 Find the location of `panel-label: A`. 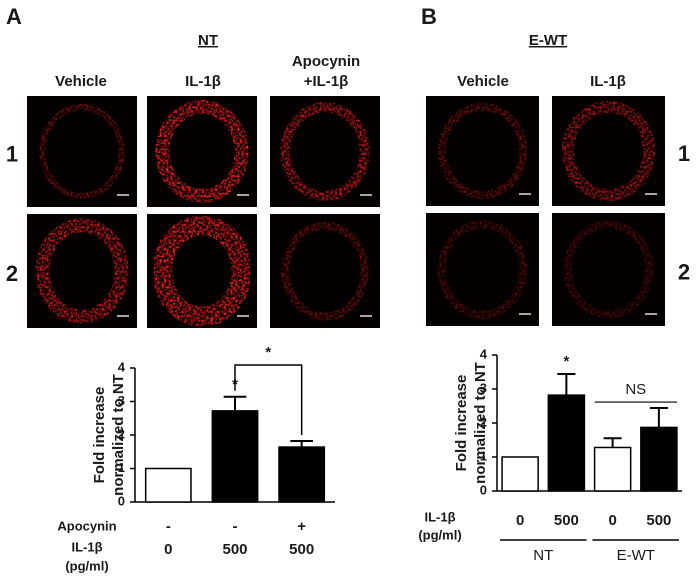

panel-label: A is located at coordinates (14, 16).